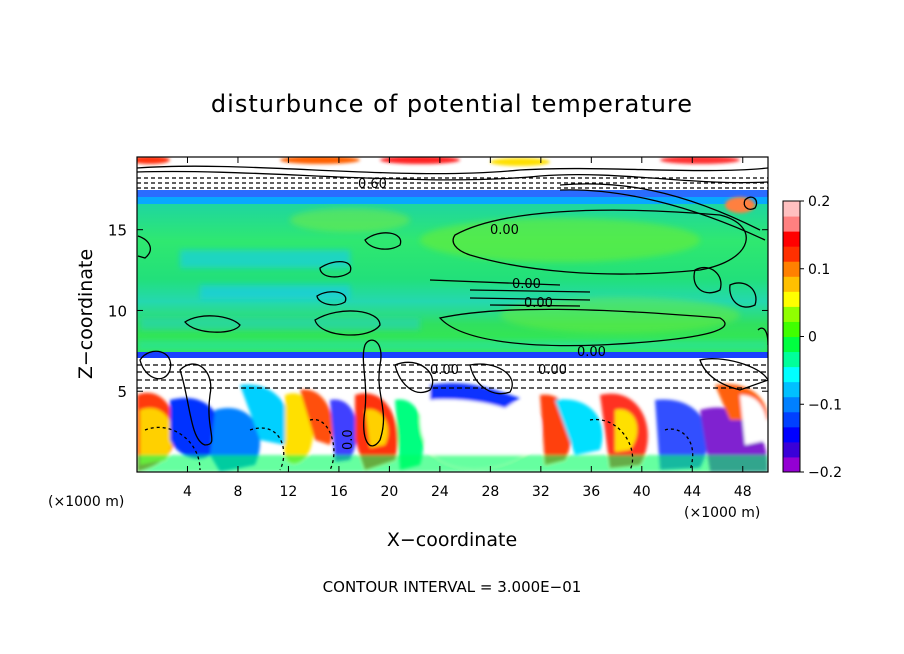 The image size is (904, 654). Describe the element at coordinates (187, 492) in the screenshot. I see `x-tick-label: 4` at that location.